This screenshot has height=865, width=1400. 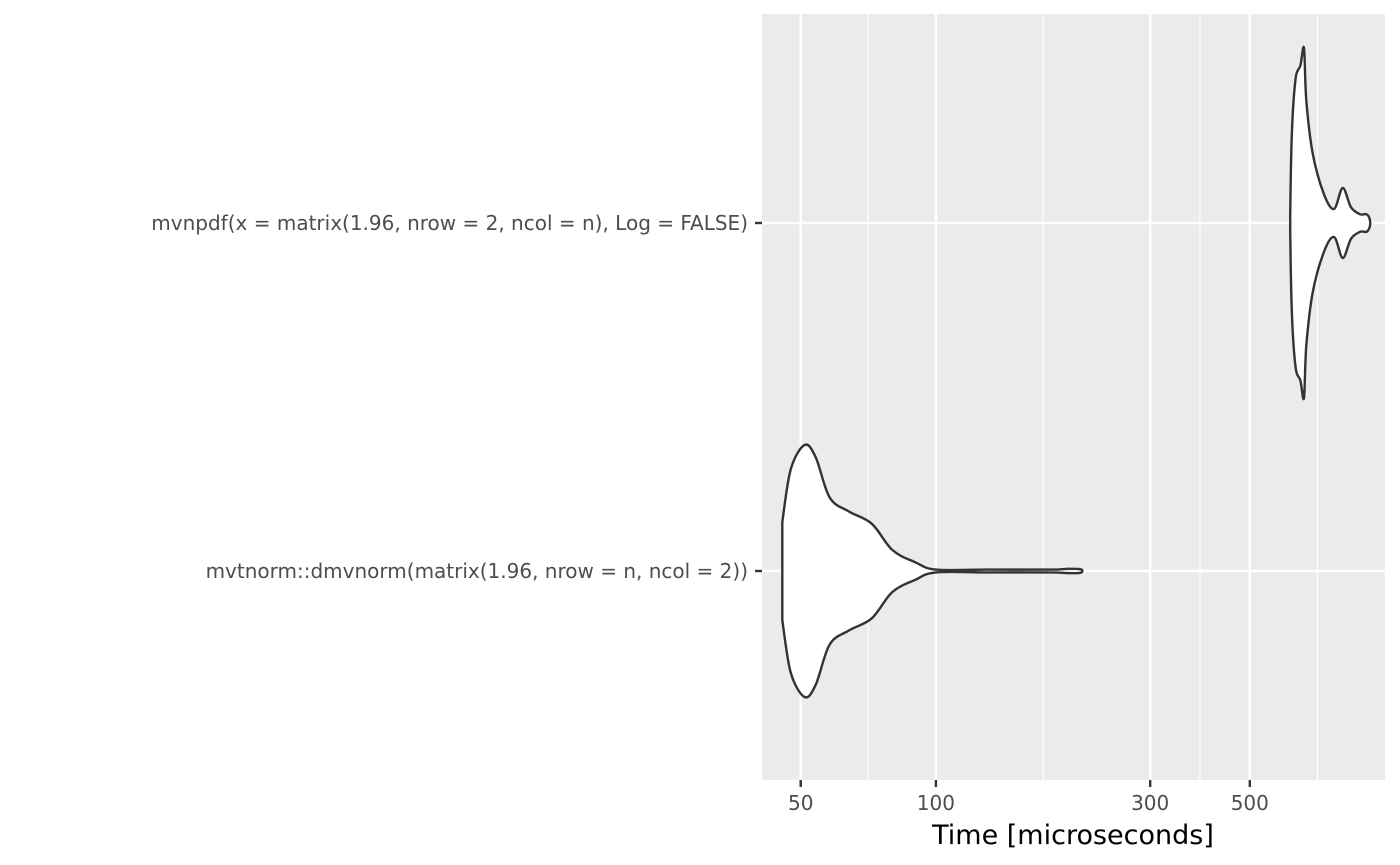 I want to click on x-tick-label: 300, so click(x=1150, y=803).